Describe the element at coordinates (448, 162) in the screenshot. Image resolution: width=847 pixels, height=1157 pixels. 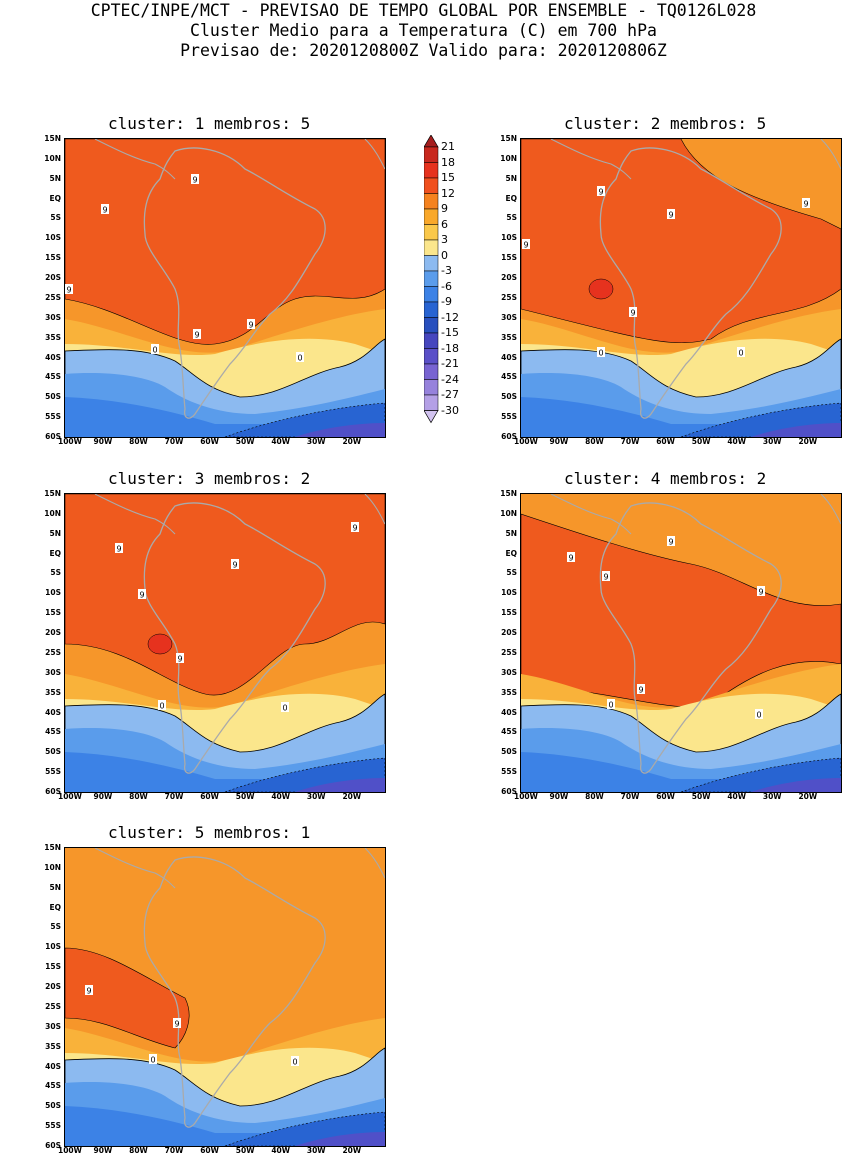
I see `colorbar-label: 18` at that location.